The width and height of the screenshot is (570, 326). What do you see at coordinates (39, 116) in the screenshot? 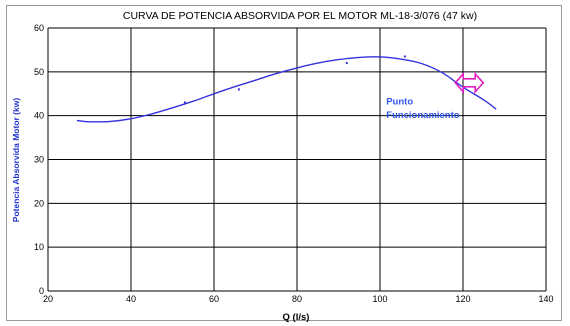
I see `y-tick-label: 40` at bounding box center [39, 116].